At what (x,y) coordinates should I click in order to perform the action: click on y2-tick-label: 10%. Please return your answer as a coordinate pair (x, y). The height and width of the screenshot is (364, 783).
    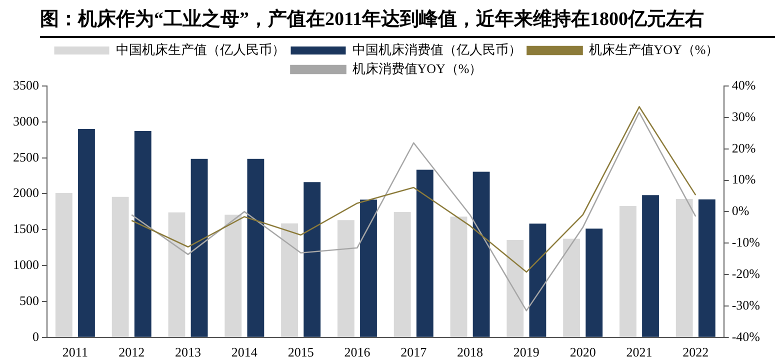
    Looking at the image, I should click on (744, 179).